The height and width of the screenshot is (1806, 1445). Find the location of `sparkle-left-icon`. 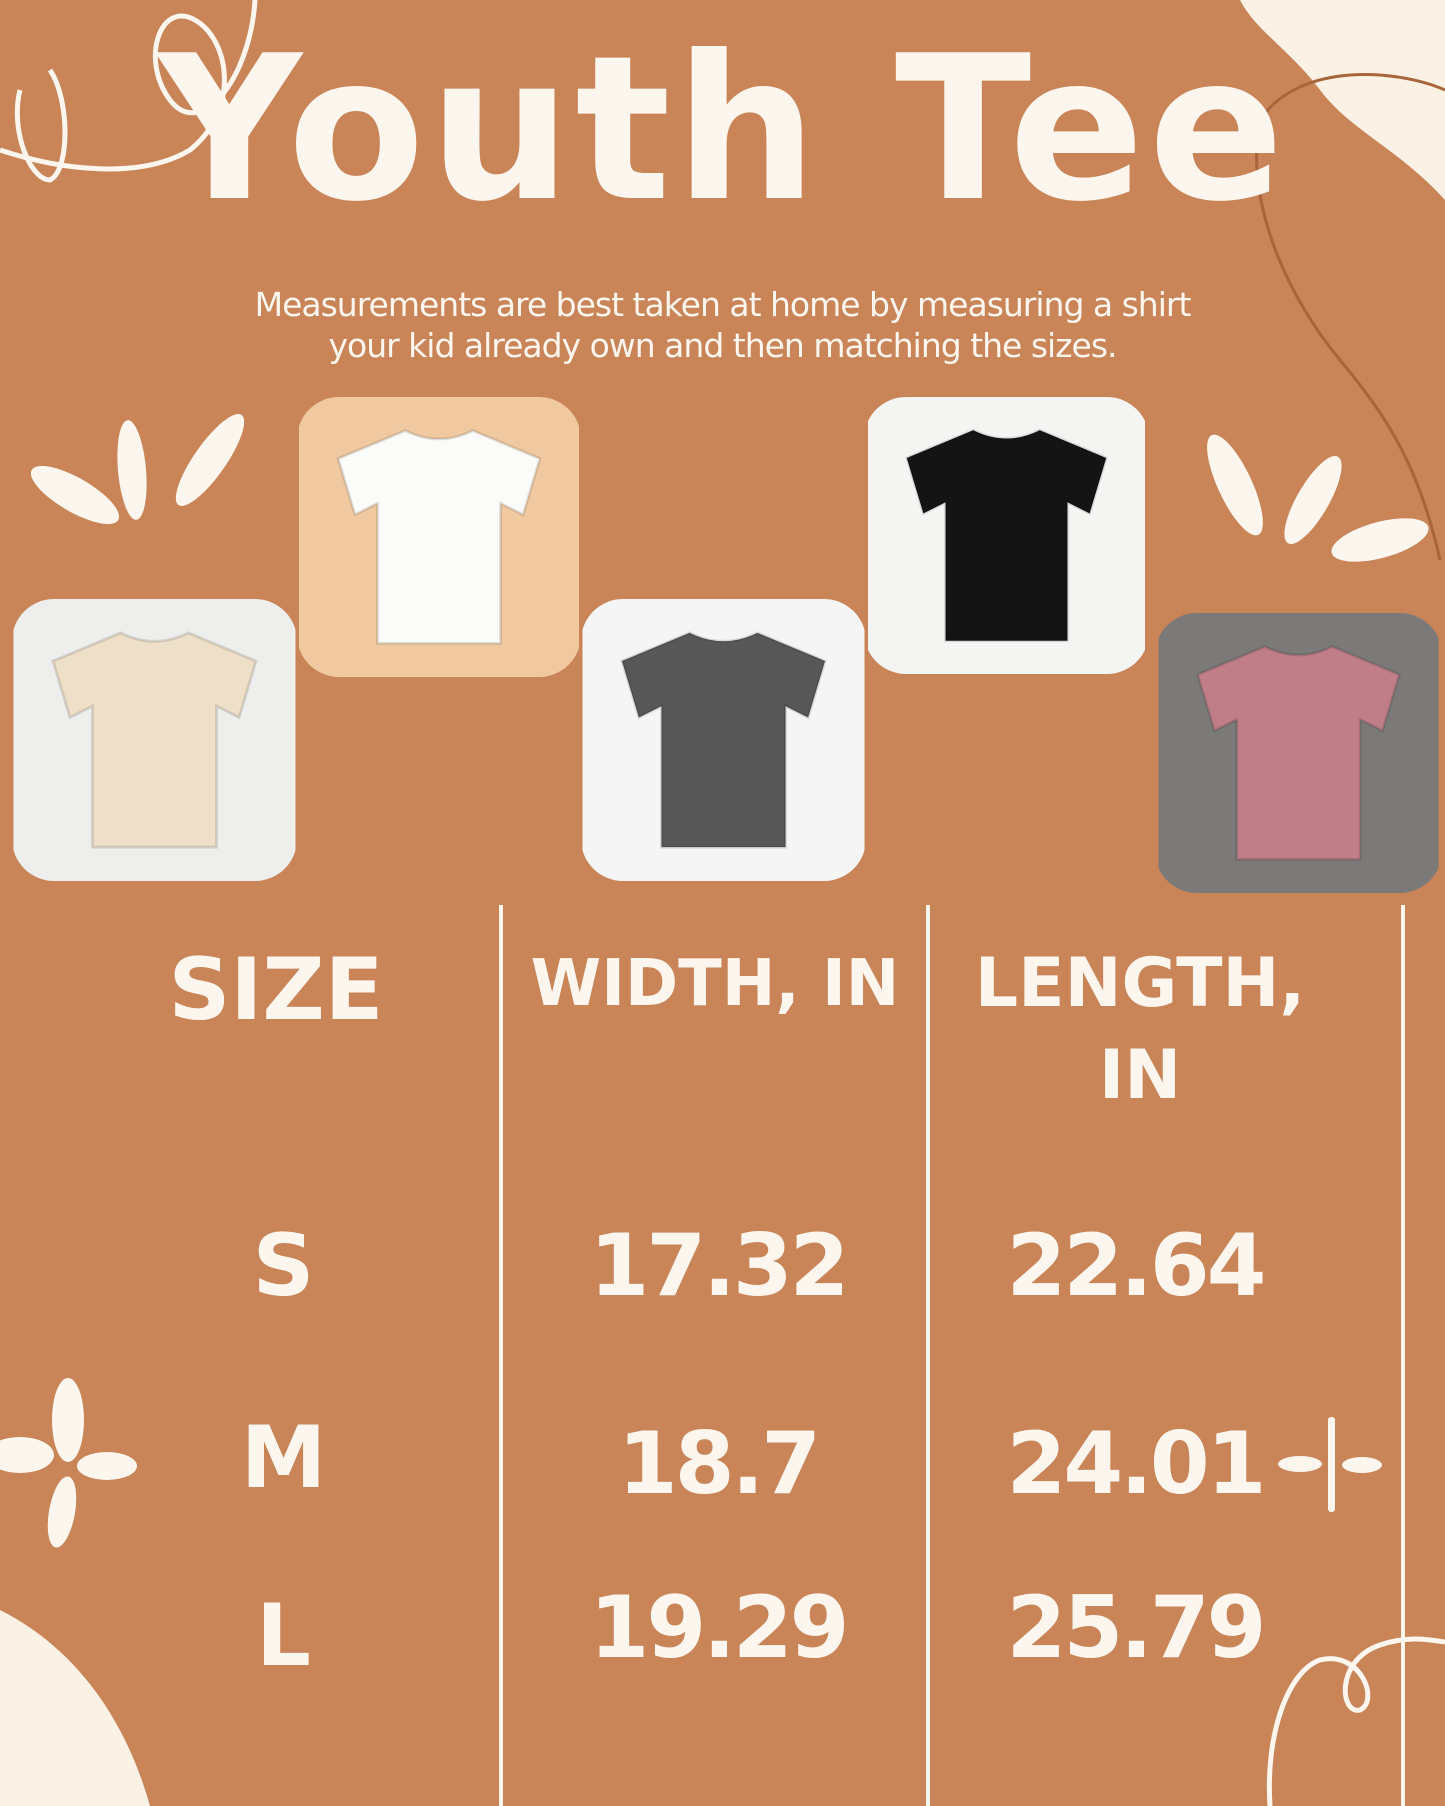

sparkle-left-icon is located at coordinates (68, 1463).